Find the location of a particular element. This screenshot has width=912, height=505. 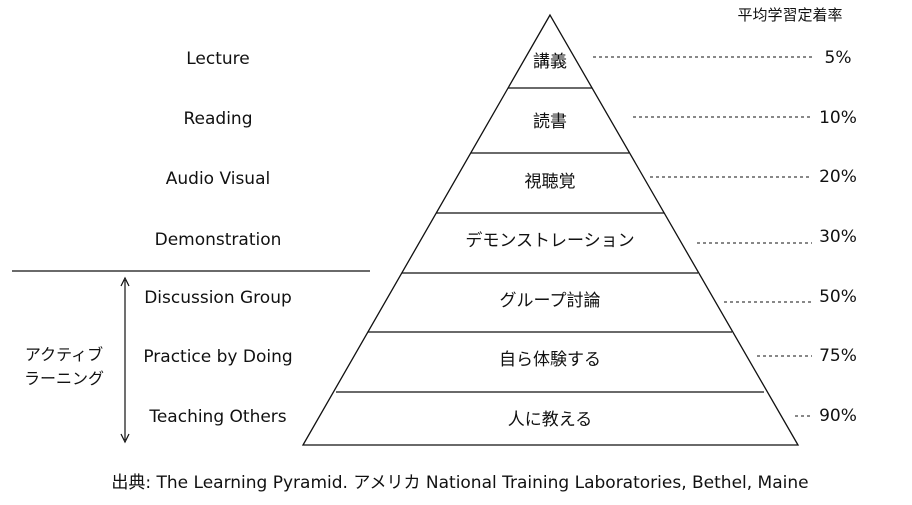

english-label: Teaching Others is located at coordinates (217, 417).